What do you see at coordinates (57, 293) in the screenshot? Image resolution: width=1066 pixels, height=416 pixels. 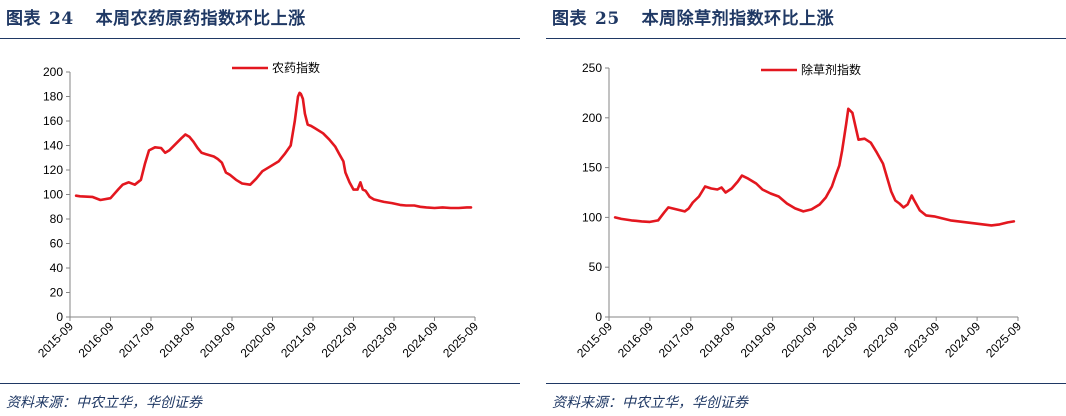 I see `y-tick-label: 20` at bounding box center [57, 293].